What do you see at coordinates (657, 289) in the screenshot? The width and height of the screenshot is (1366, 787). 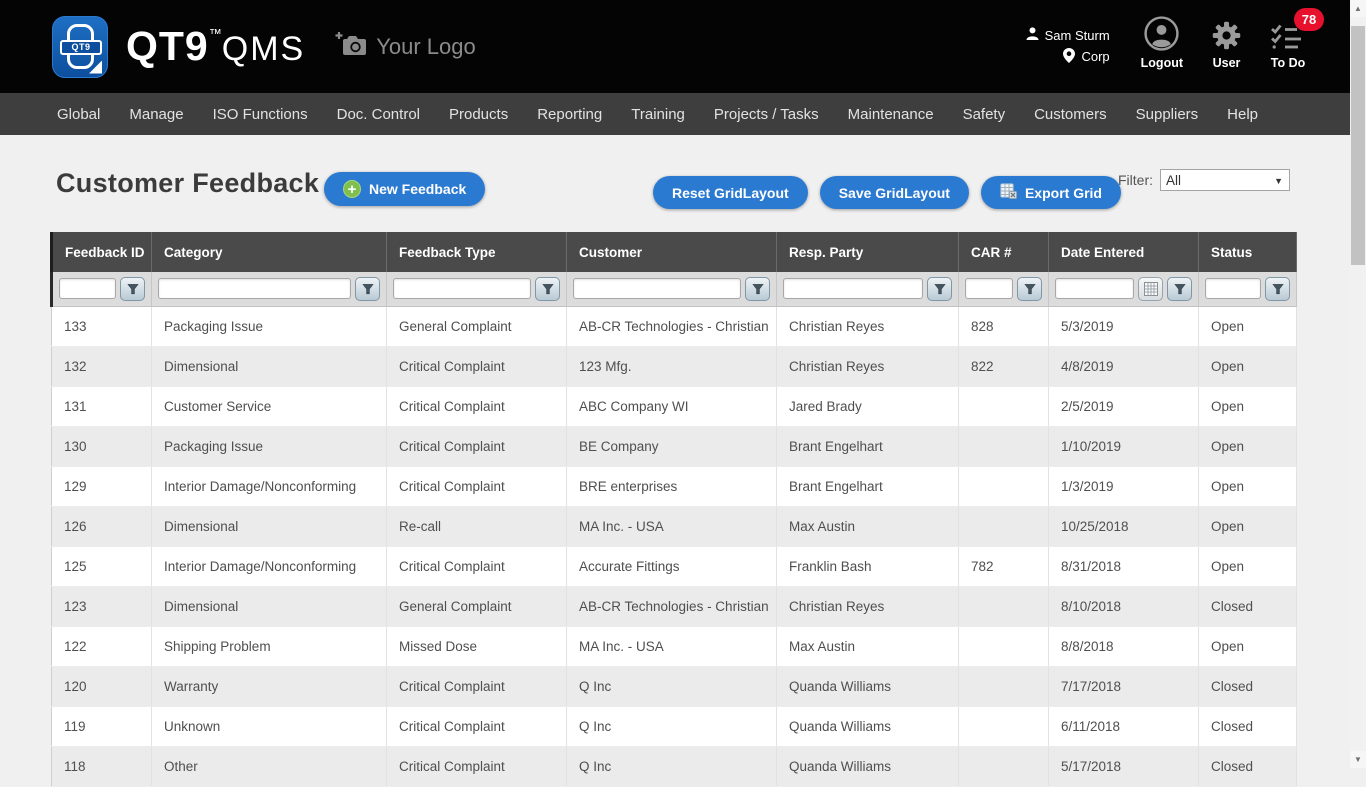 I see `filter-input-customer` at bounding box center [657, 289].